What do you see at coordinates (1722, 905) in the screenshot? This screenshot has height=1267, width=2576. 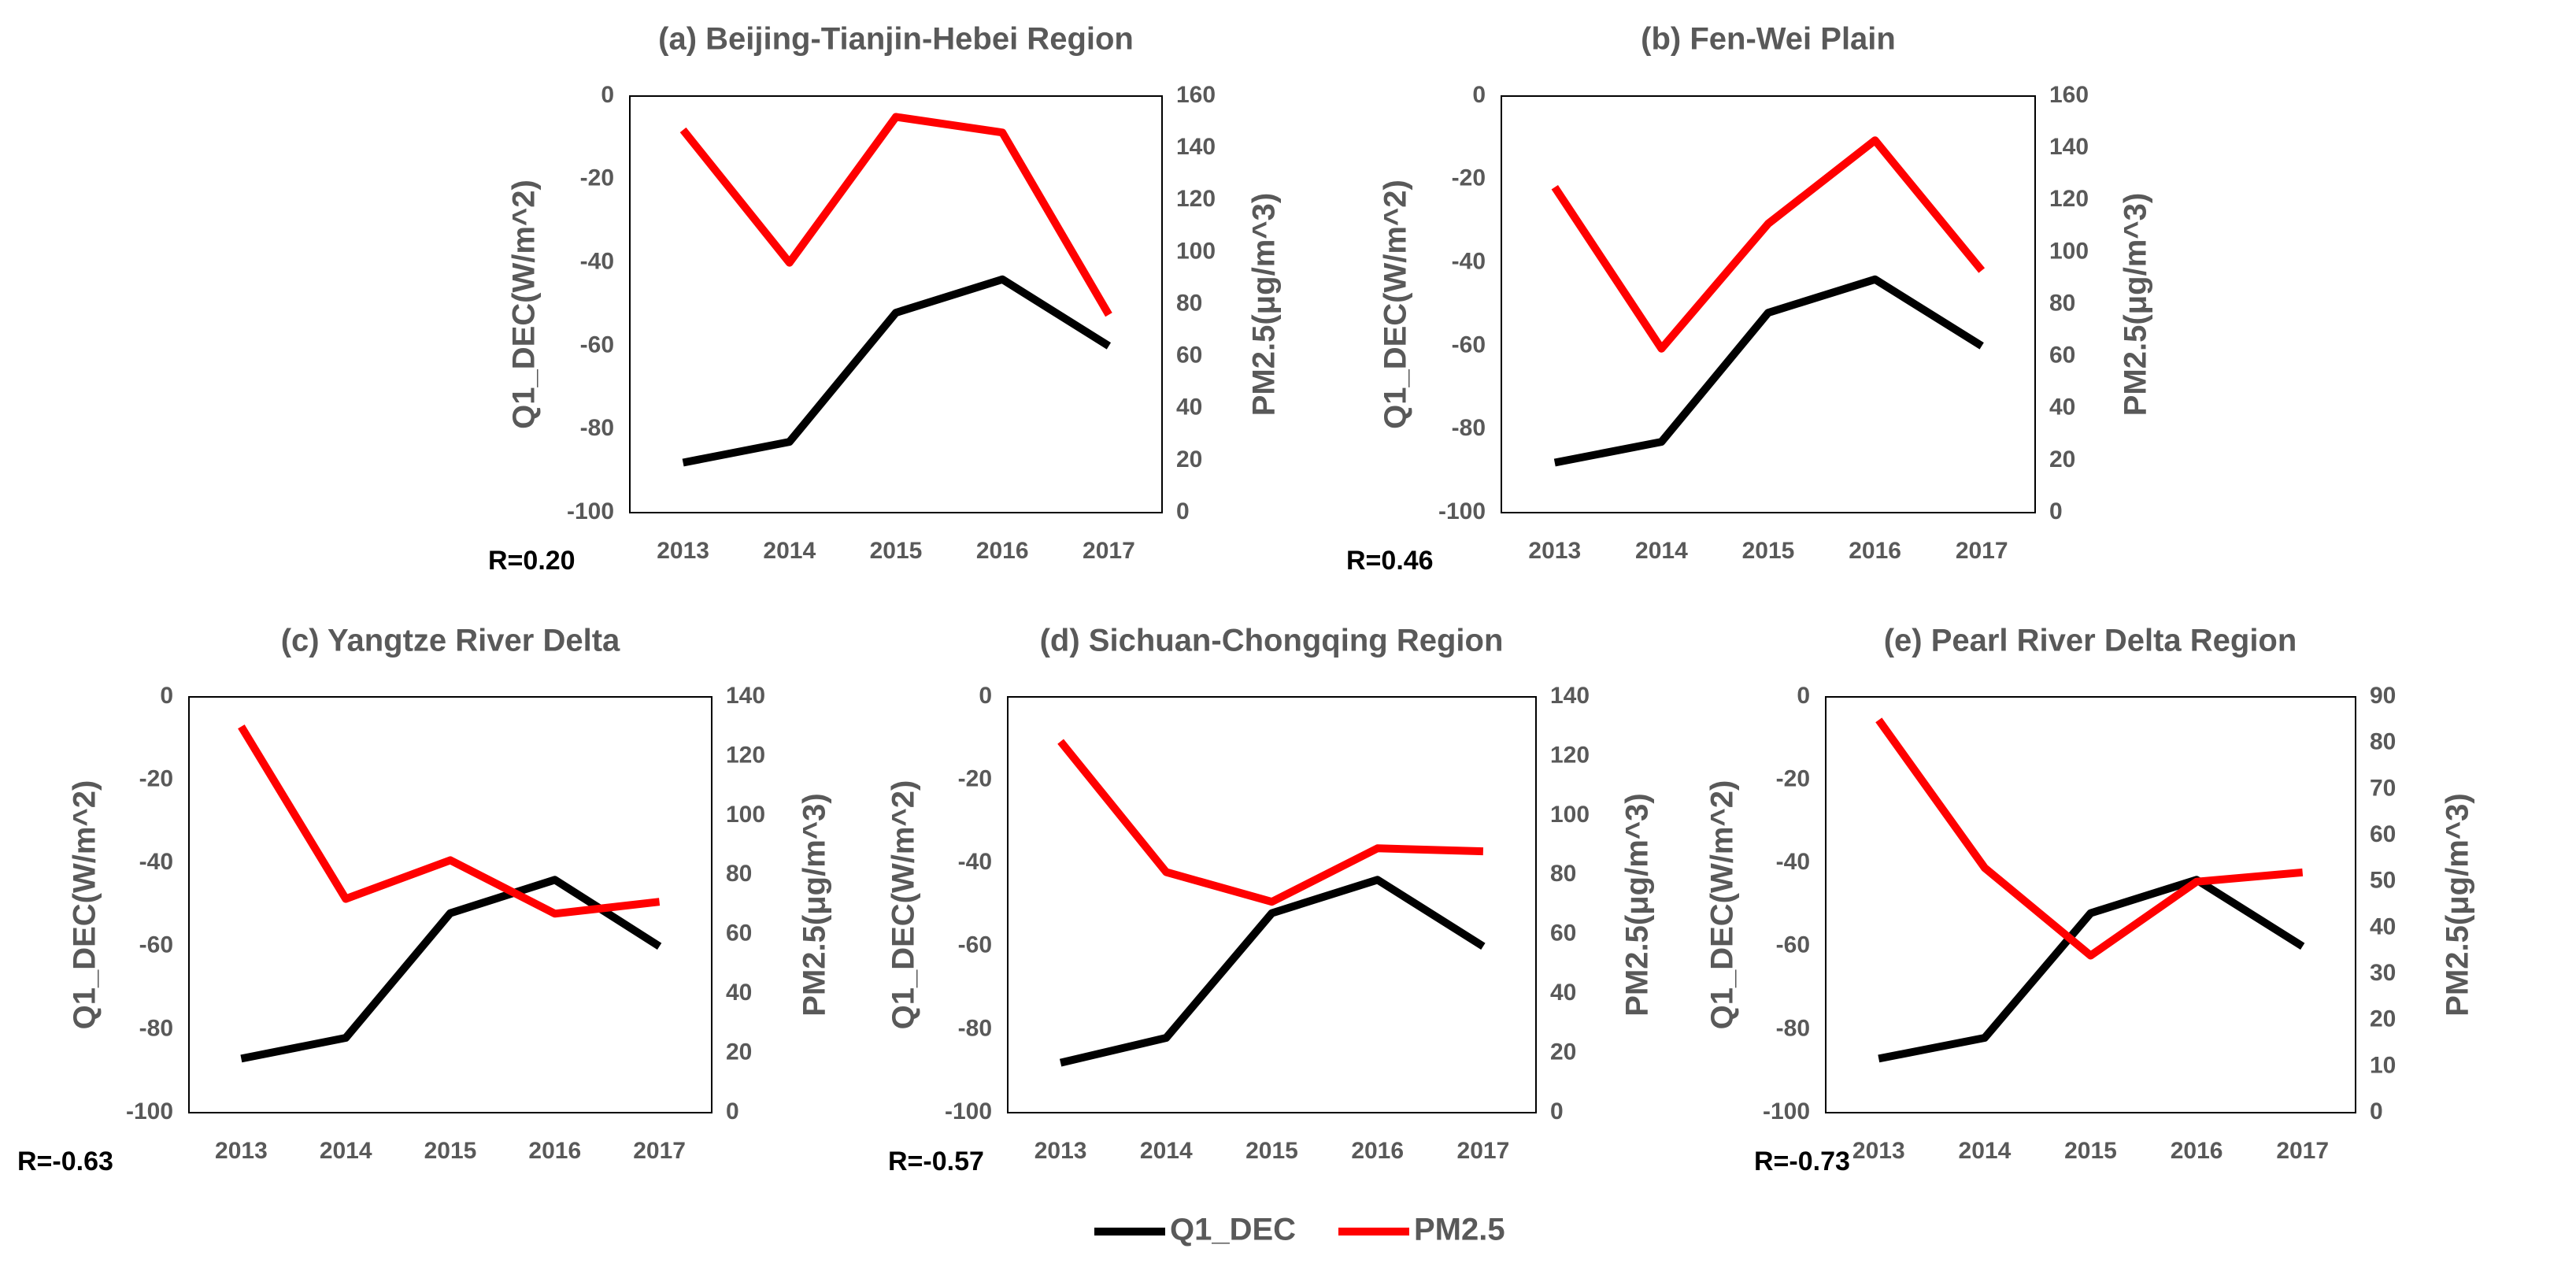 I see `panel-e-left-axis-label: Q1_DEC(W/m^2)` at bounding box center [1722, 905].